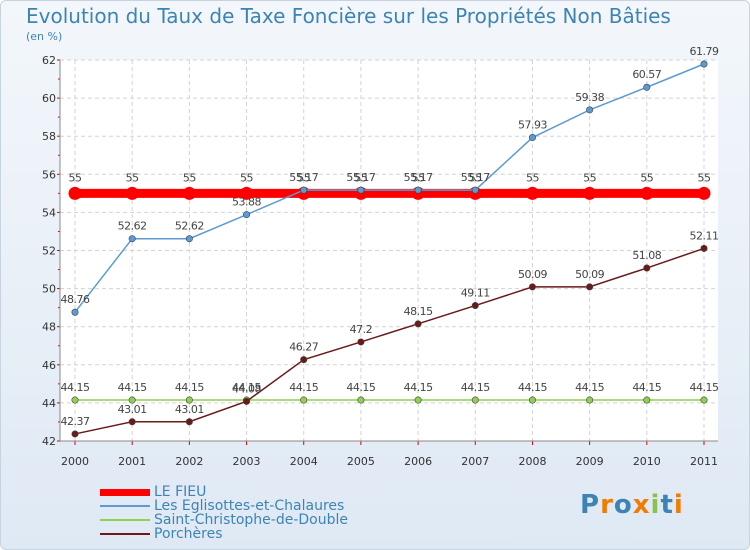  What do you see at coordinates (532, 461) in the screenshot?
I see `x-tick-label: 2008` at bounding box center [532, 461].